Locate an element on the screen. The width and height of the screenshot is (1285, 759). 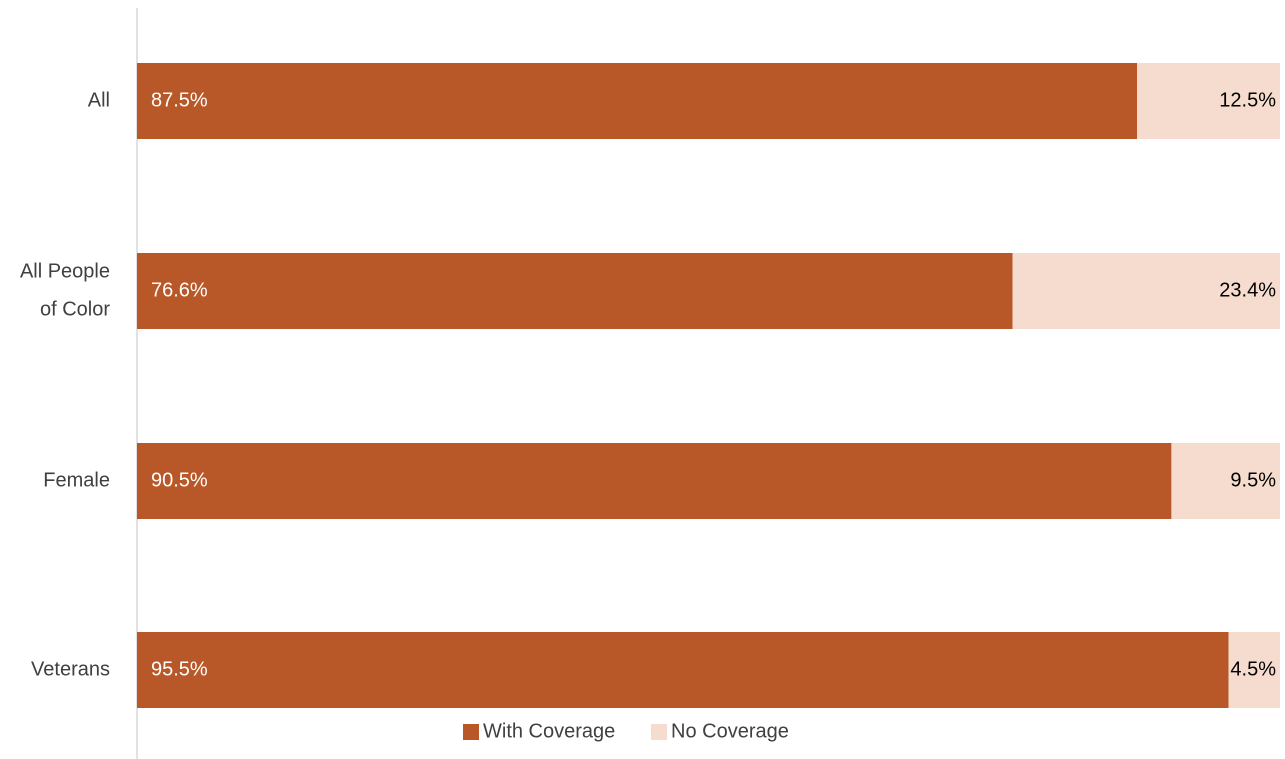
legend-with-coverage-swatch is located at coordinates (471, 732).